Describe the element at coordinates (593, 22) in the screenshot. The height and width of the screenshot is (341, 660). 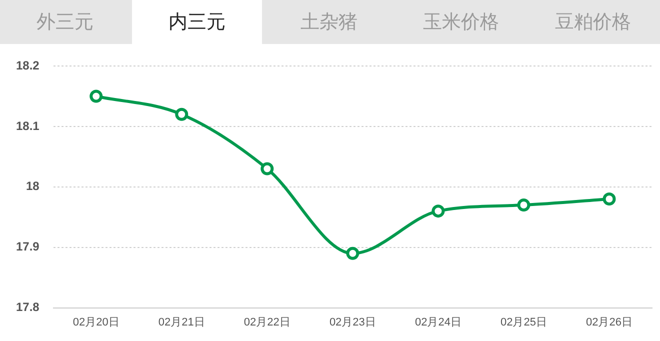
I see `text: 豆粕价格` at that location.